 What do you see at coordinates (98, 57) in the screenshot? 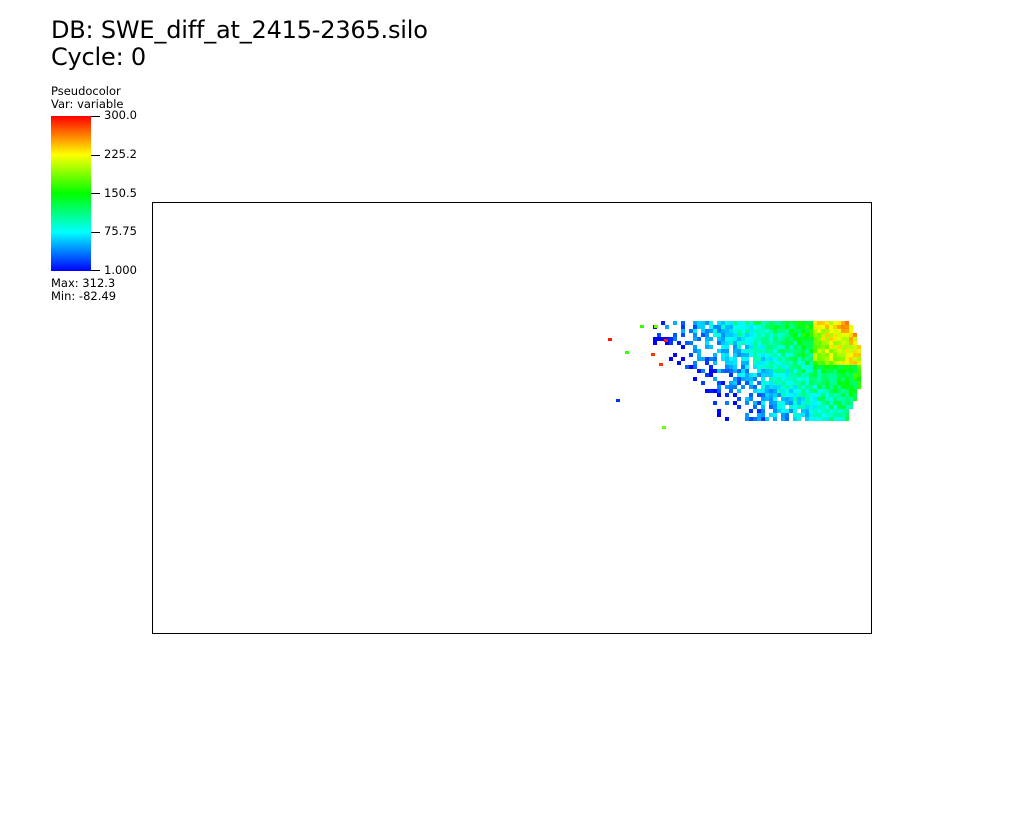
I see `cycle-label: Cycle: 0` at bounding box center [98, 57].